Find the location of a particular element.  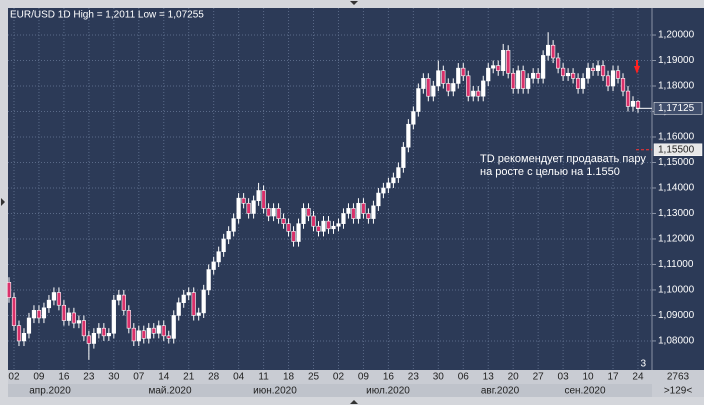

y-tick-label: 1,14000 is located at coordinates (676, 188).